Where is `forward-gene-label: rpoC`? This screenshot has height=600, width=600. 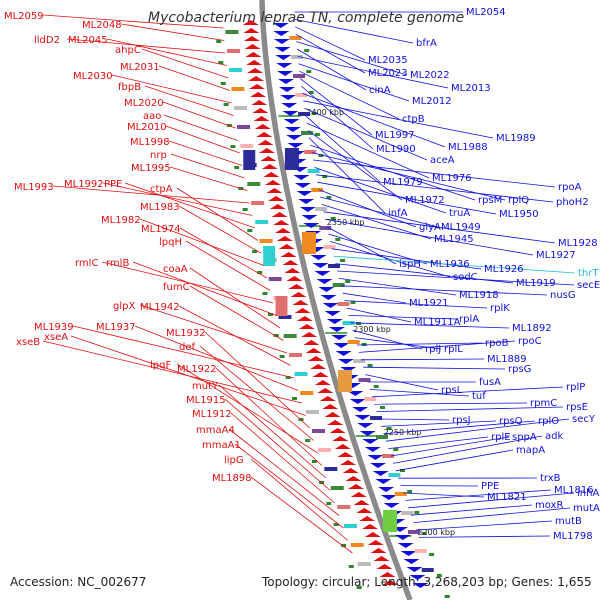 forward-gene-label: rpoC is located at coordinates (530, 341).